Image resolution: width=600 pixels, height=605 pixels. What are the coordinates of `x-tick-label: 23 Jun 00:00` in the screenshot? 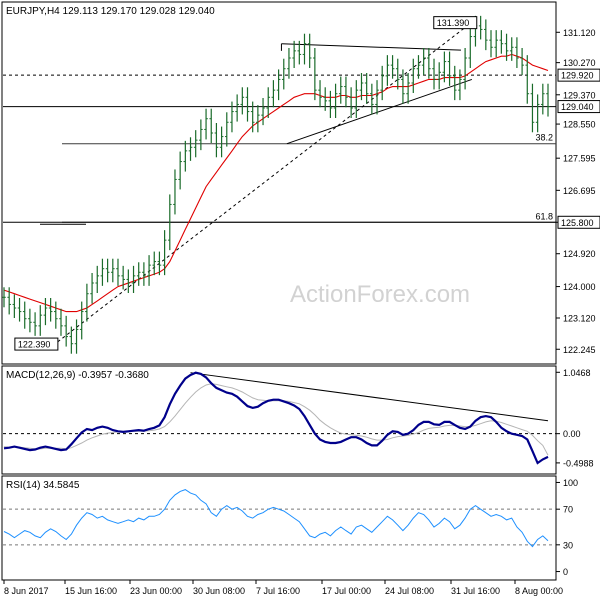 It's located at (156, 591).